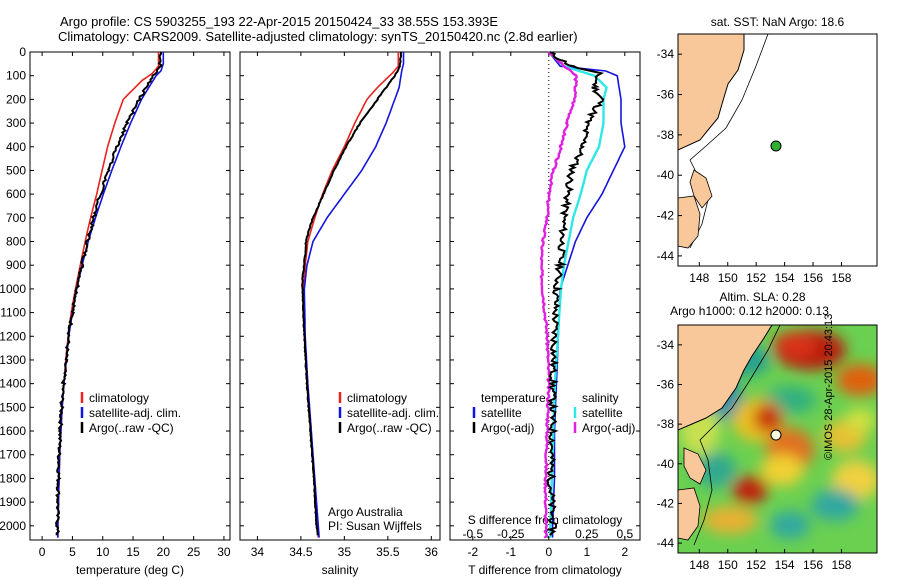 The height and width of the screenshot is (580, 900). What do you see at coordinates (666, 54) in the screenshot?
I see `sst-y-tick-label: -34` at bounding box center [666, 54].